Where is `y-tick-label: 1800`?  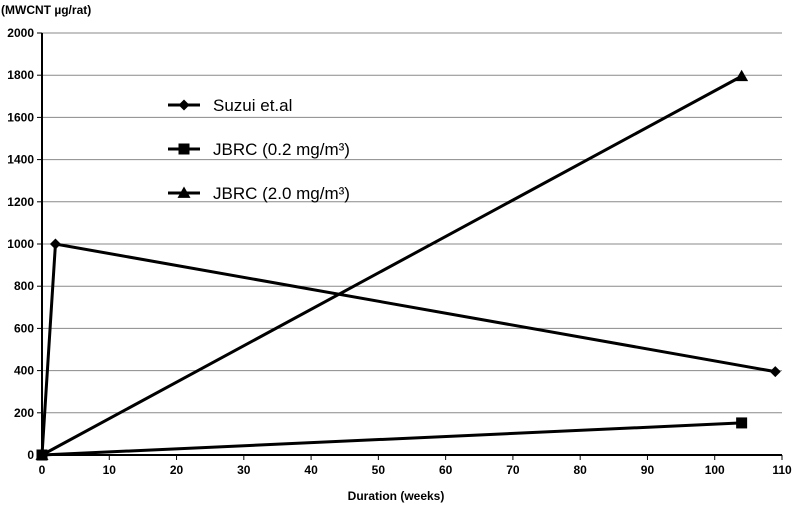
y-tick-label: 1800 is located at coordinates (20, 75).